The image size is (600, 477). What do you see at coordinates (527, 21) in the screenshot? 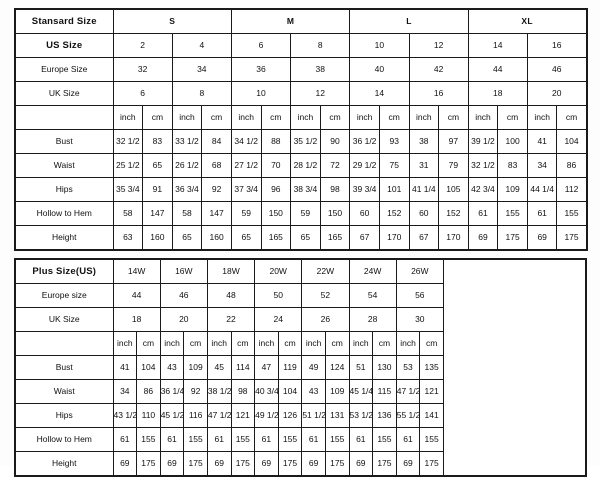
I see `group-header-xl: XL` at bounding box center [527, 21].